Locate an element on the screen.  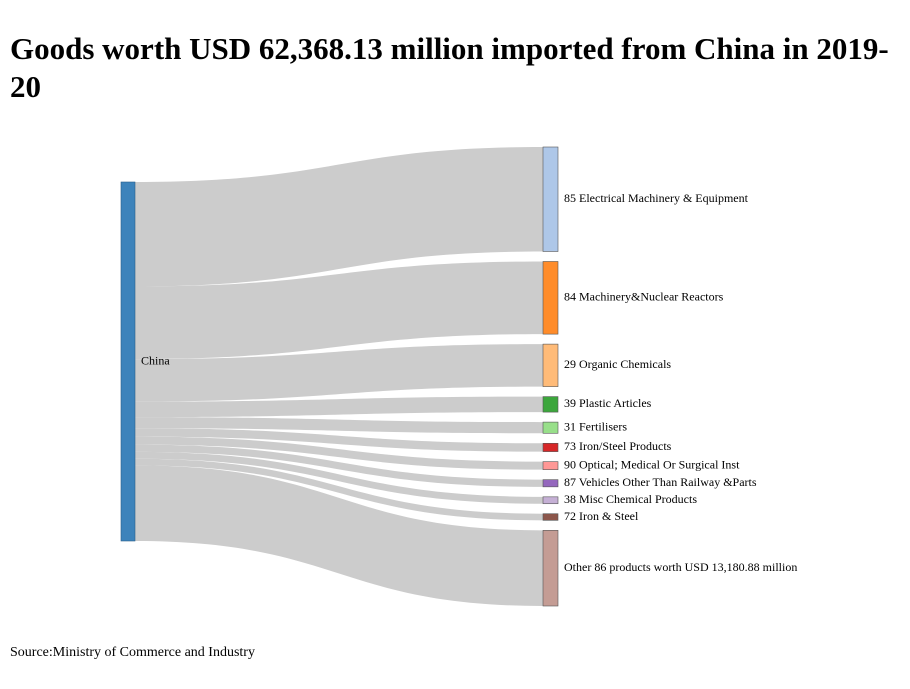
sankey-target-label: 84 Machinery&Nuclear Reactors is located at coordinates (644, 297).